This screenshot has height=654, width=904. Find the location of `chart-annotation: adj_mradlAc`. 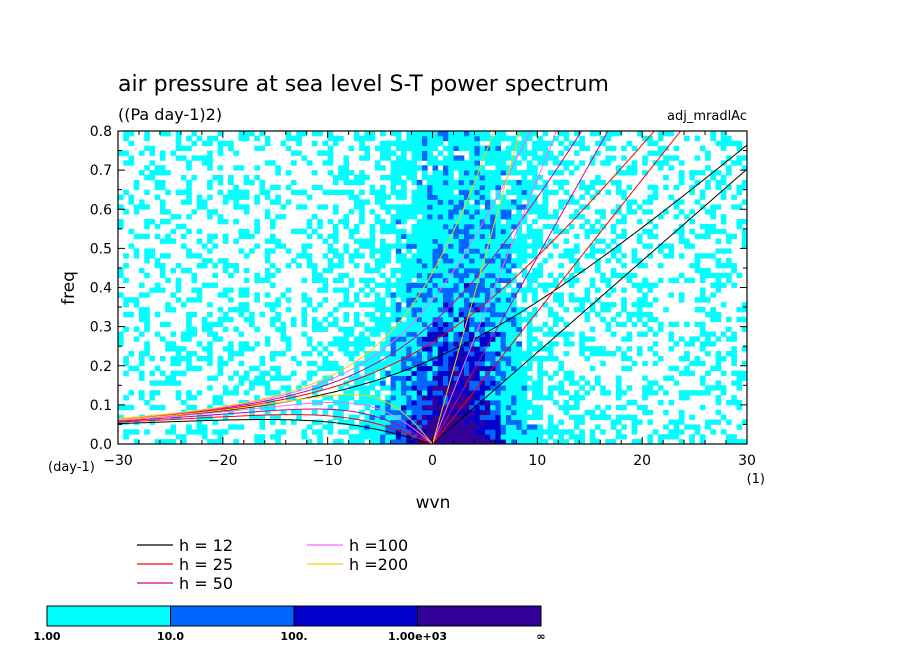

chart-annotation: adj_mradlAc is located at coordinates (707, 116).